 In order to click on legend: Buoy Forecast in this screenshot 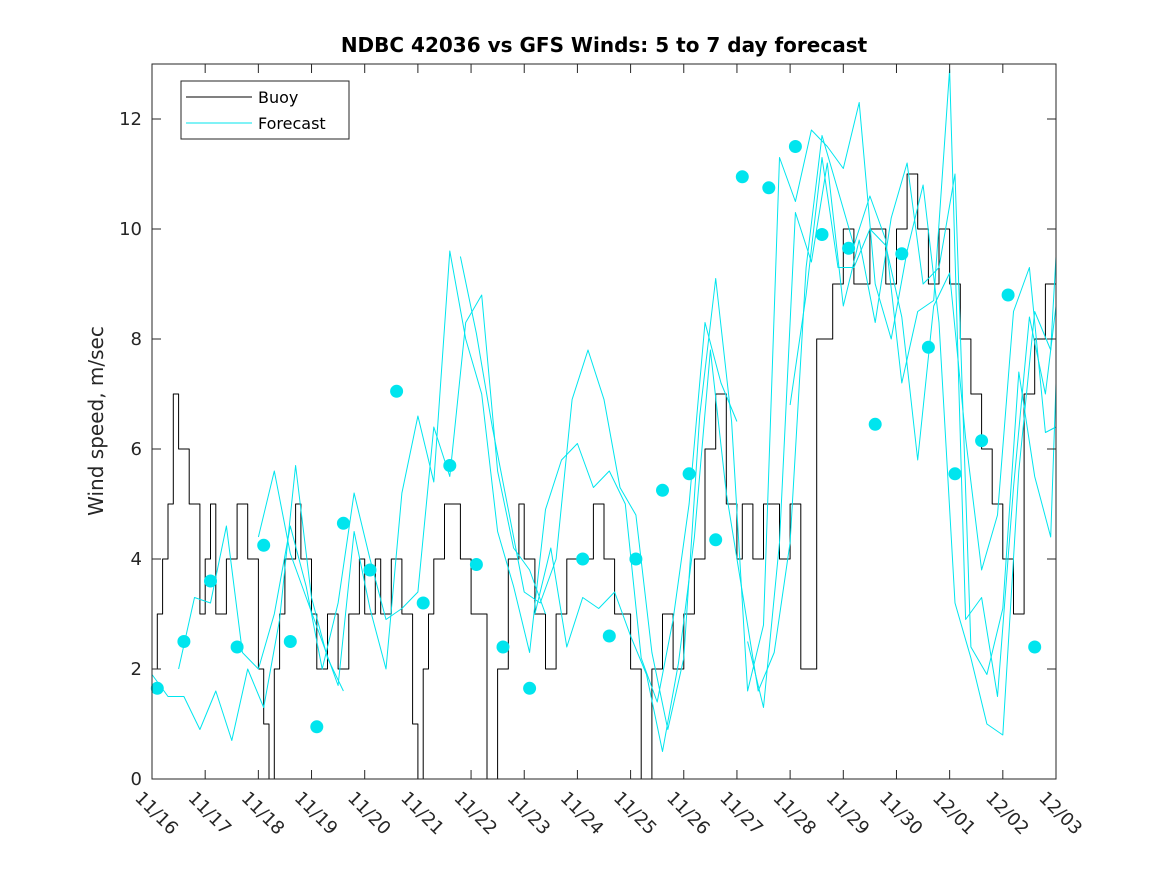, I will do `click(265, 110)`.